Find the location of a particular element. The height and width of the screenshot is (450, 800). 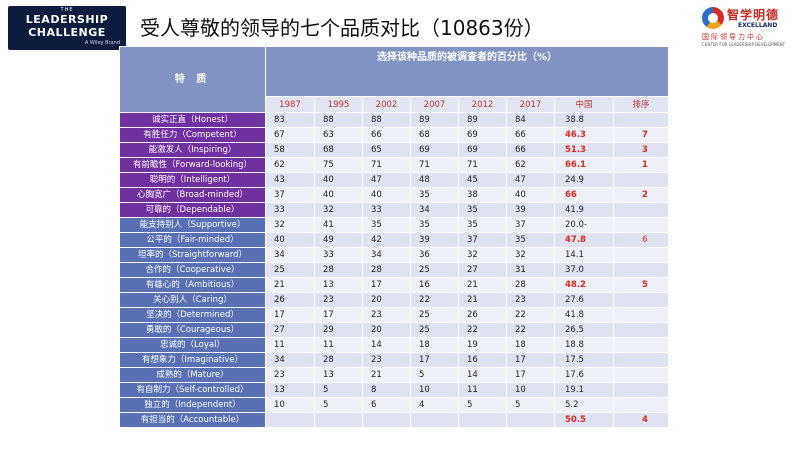

excelland-logo-en-sub: CENTER FOR LEADERSHIP DEVELOPMENT is located at coordinates (744, 44).